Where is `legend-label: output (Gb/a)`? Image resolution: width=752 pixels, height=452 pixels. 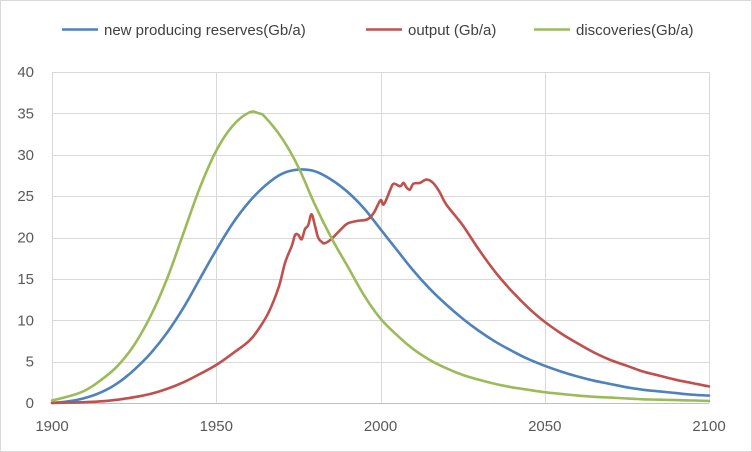 legend-label: output (Gb/a) is located at coordinates (452, 30).